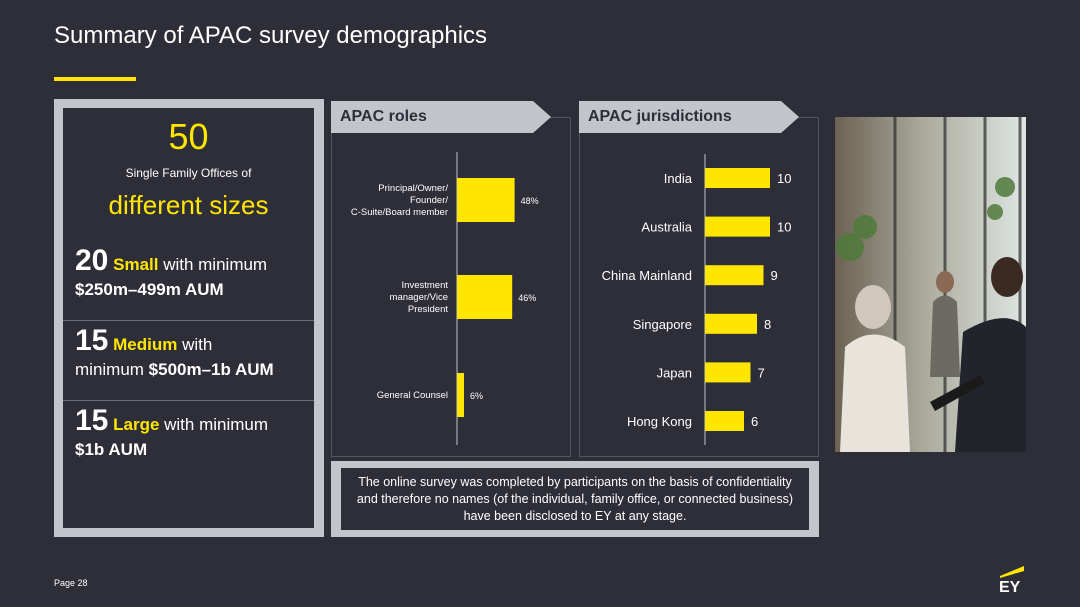  I want to click on segment-aum: $250m–499m AUM, so click(149, 289).